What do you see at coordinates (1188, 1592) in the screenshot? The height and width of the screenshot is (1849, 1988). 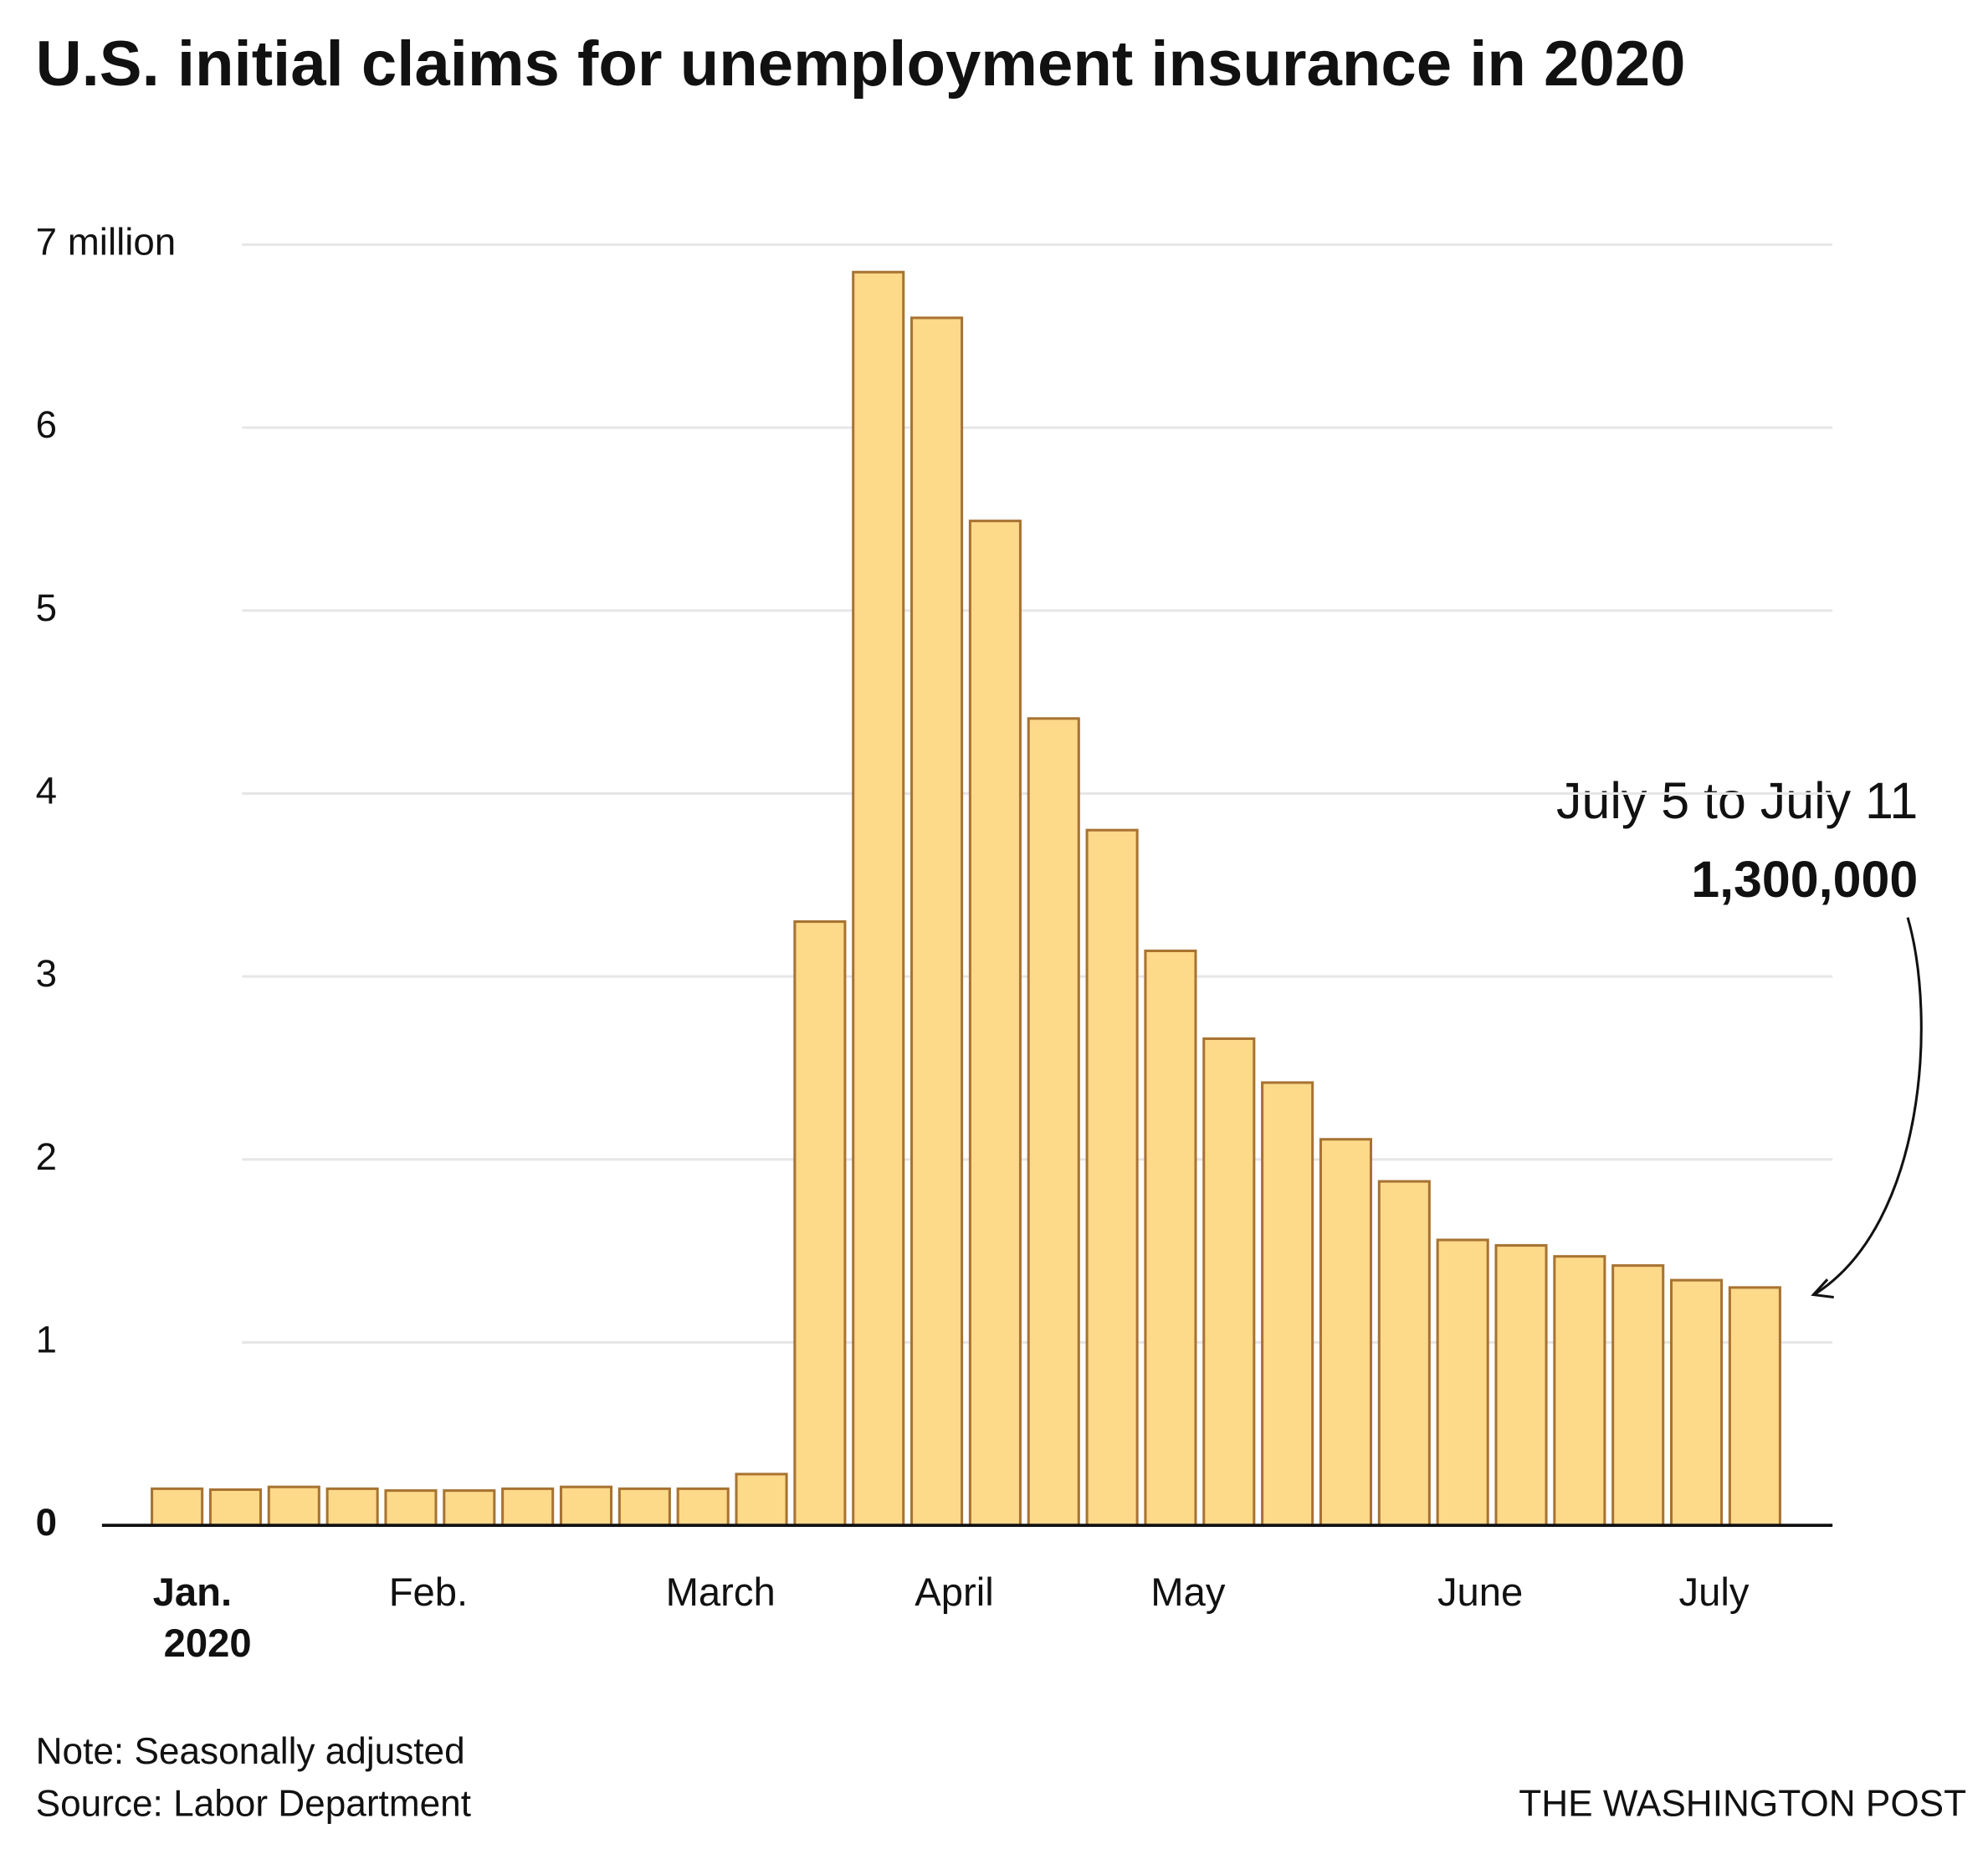 I see `x-tick-label: May` at bounding box center [1188, 1592].